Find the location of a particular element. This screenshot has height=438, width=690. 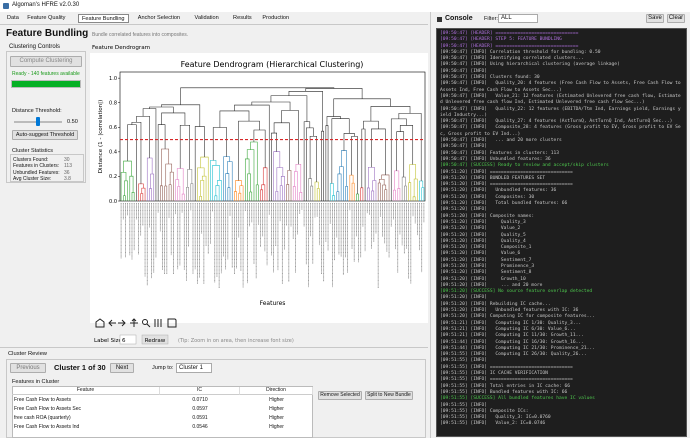

previous-button: Previous is located at coordinates (28, 368).